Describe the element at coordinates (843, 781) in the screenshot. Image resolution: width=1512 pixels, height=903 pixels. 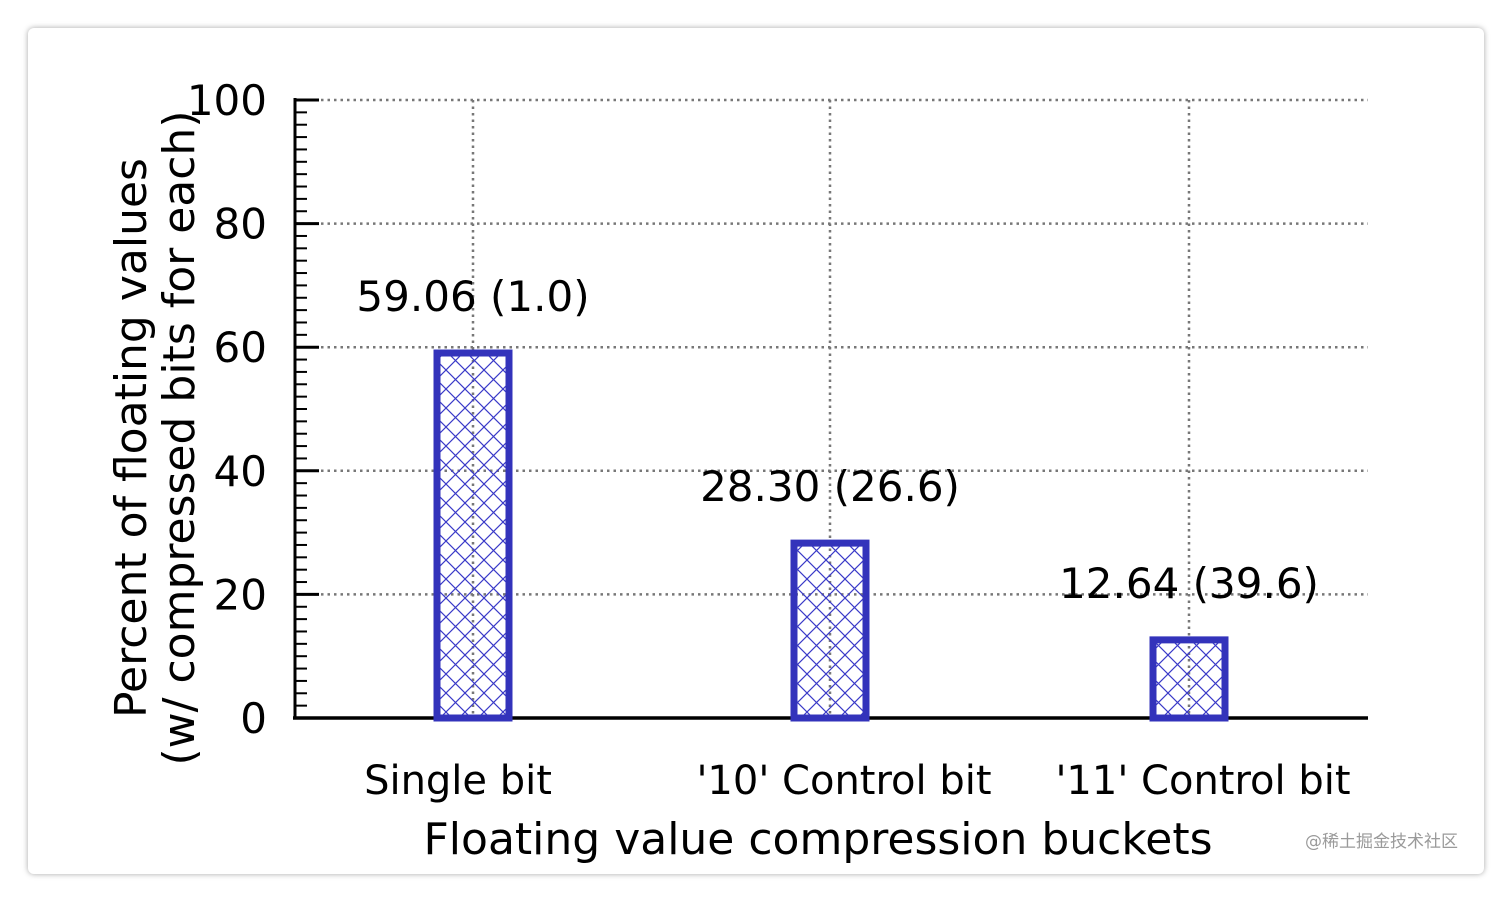
I see `x-tick-label: '10' Control bit` at that location.